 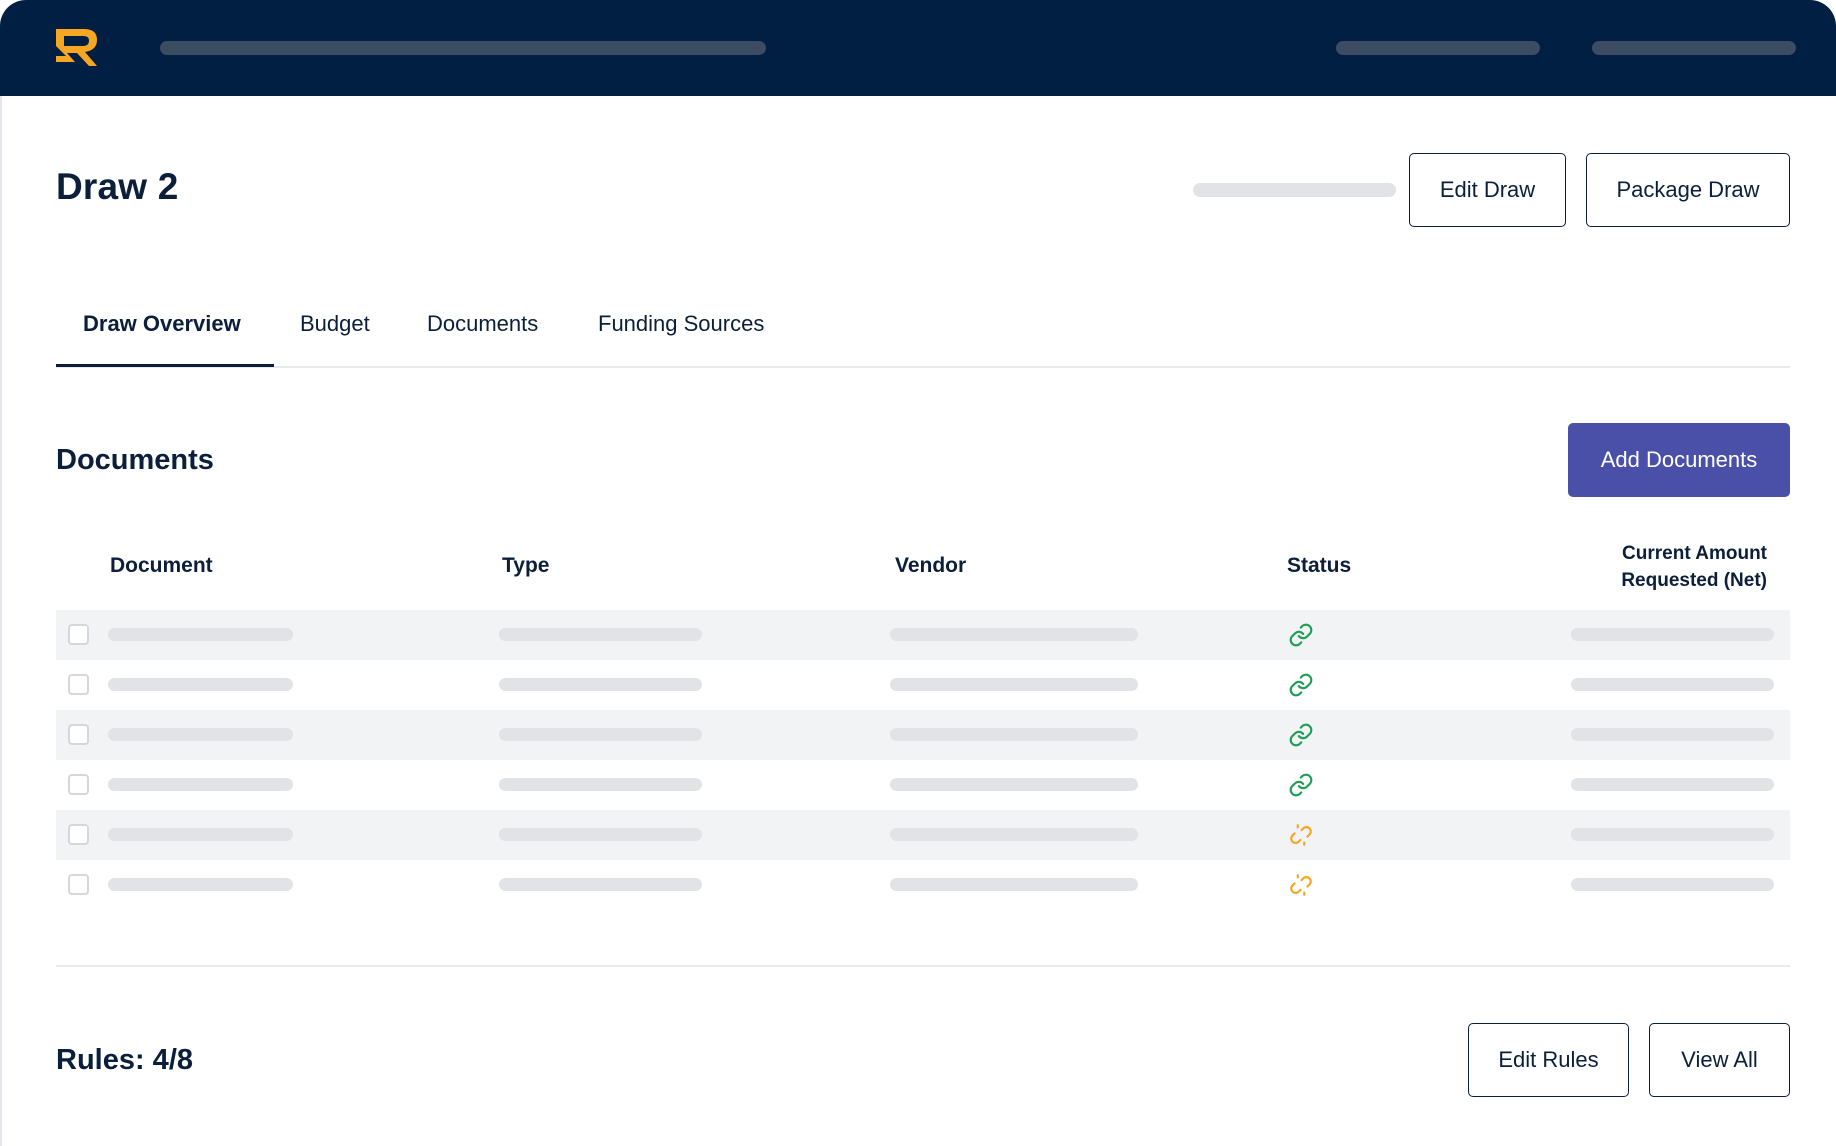 I want to click on column-header-vendor: Vendor, so click(x=931, y=565).